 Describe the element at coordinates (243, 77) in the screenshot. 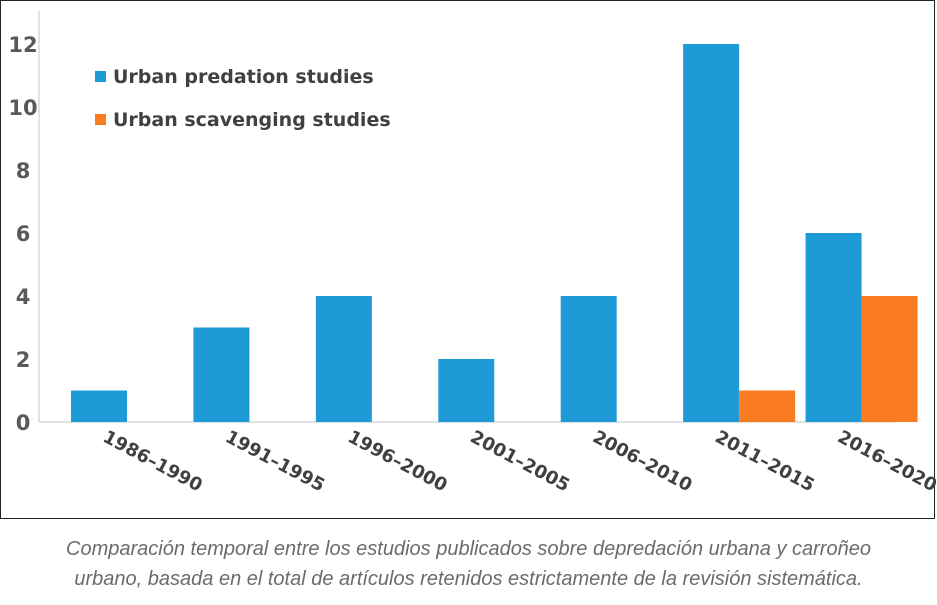

I see `legend-label: Urban predation studies` at that location.